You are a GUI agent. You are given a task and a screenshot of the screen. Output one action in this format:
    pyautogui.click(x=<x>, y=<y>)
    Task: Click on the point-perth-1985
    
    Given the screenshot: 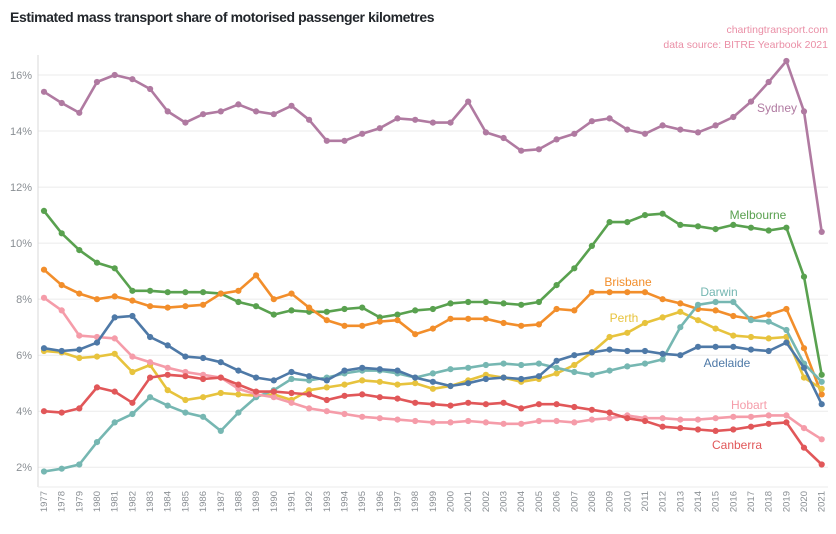 What is the action you would take?
    pyautogui.click(x=185, y=400)
    